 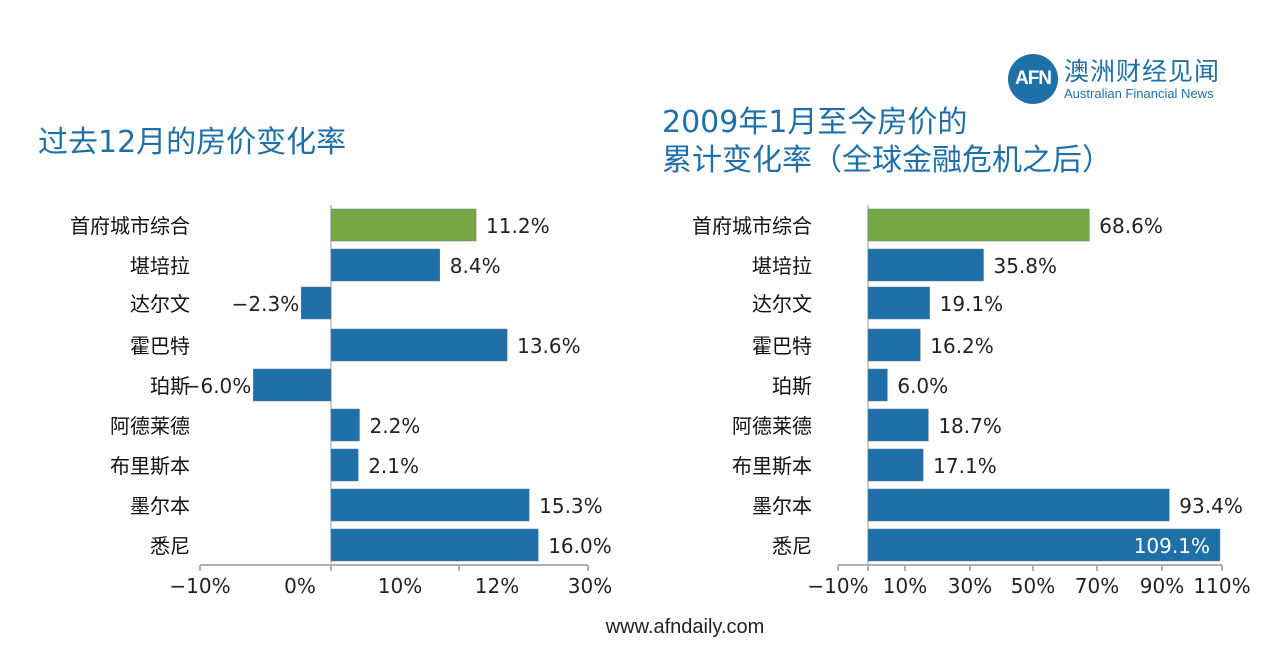 I want to click on left-category-label-4: 珀斯, so click(x=170, y=386).